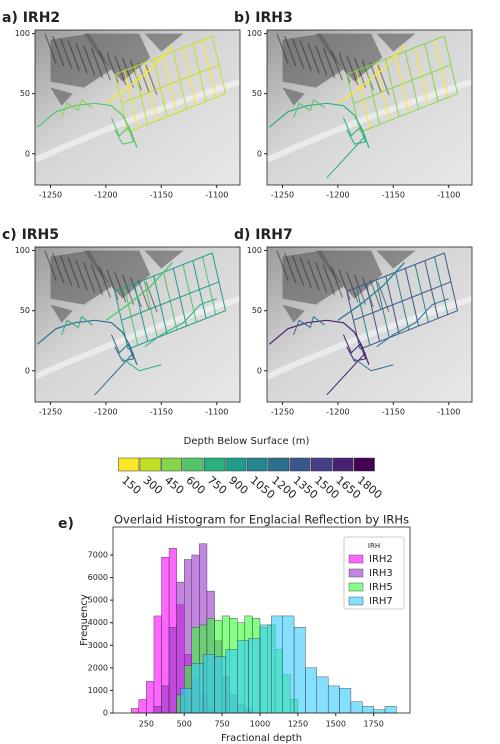 This screenshot has width=500, height=744. What do you see at coordinates (374, 546) in the screenshot?
I see `legend-title: IRH` at bounding box center [374, 546].